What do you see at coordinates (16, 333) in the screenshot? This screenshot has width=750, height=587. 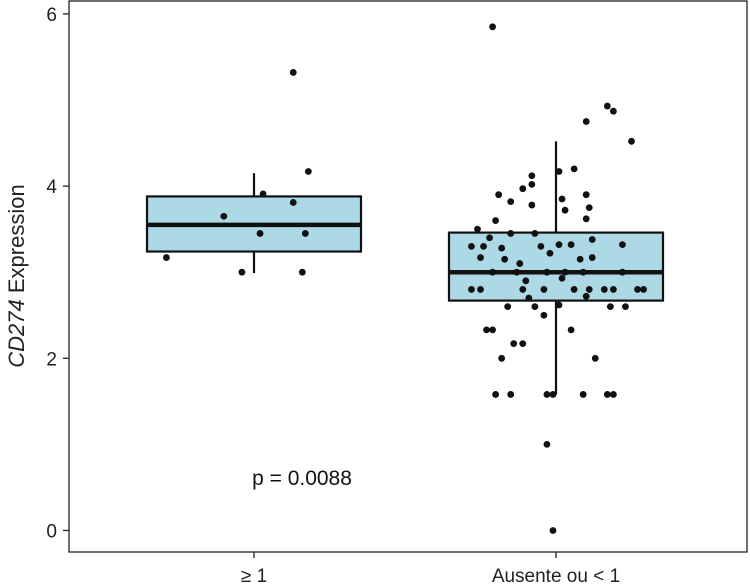 I see `y-axis-title-gene: CD274` at bounding box center [16, 333].